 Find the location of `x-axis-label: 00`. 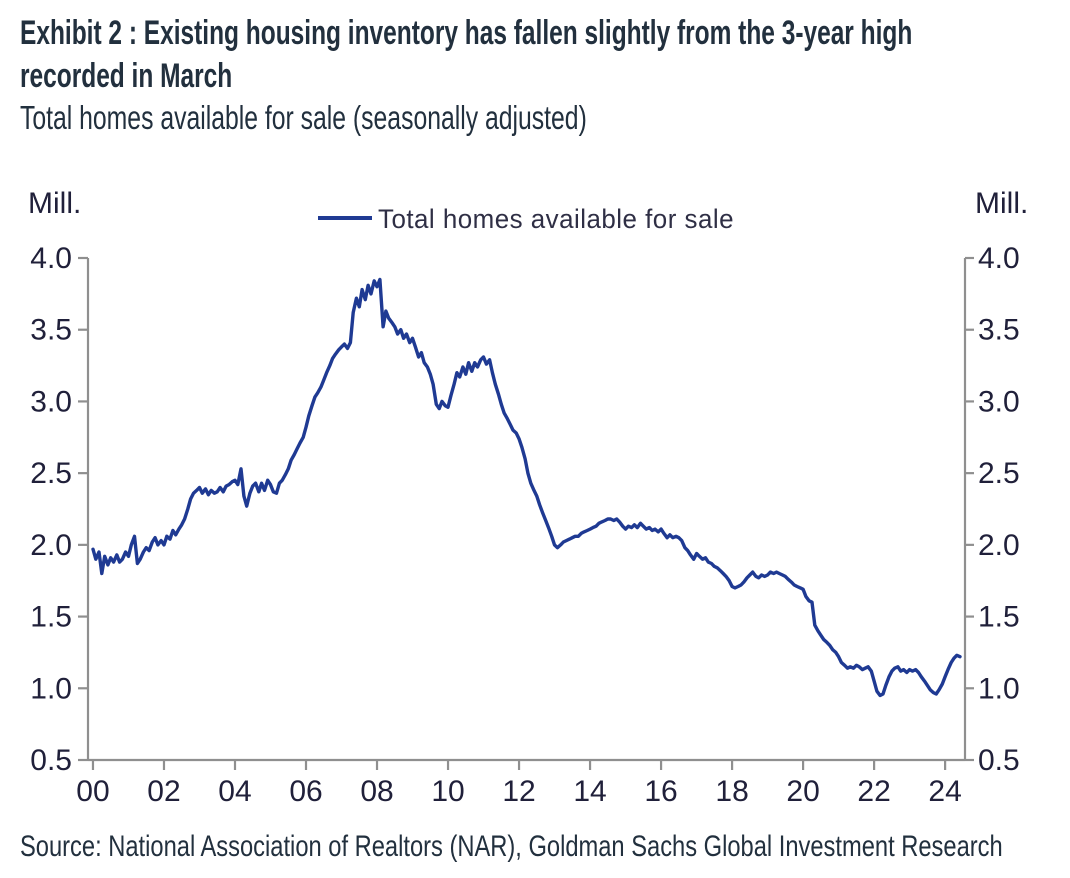

x-axis-label: 00 is located at coordinates (92, 791).